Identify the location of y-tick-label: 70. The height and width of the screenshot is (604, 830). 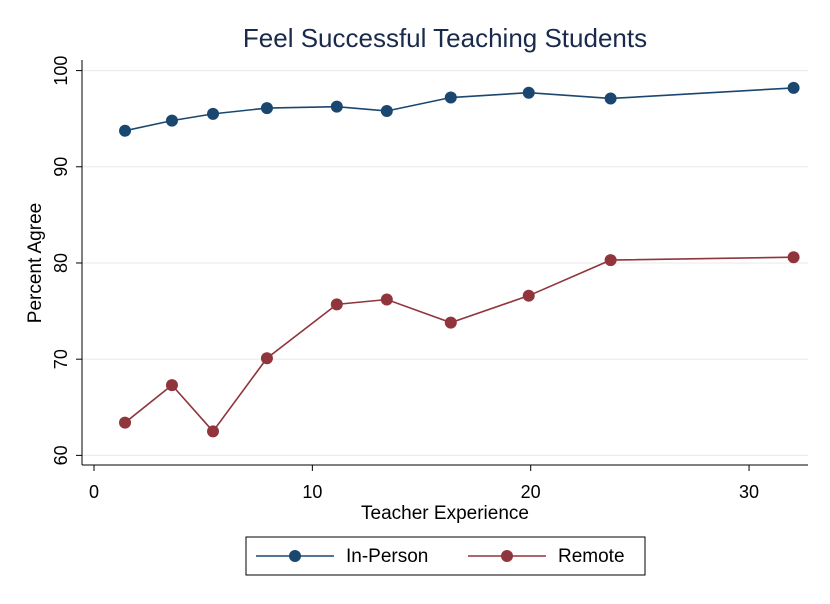
(61, 359).